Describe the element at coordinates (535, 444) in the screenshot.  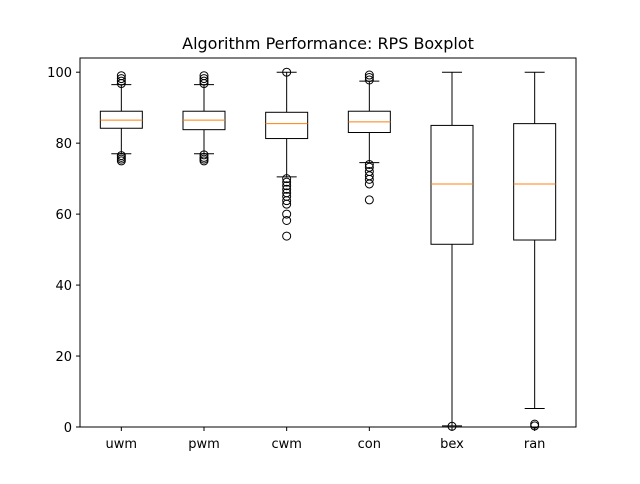
I see `x-tick-label: ran` at that location.